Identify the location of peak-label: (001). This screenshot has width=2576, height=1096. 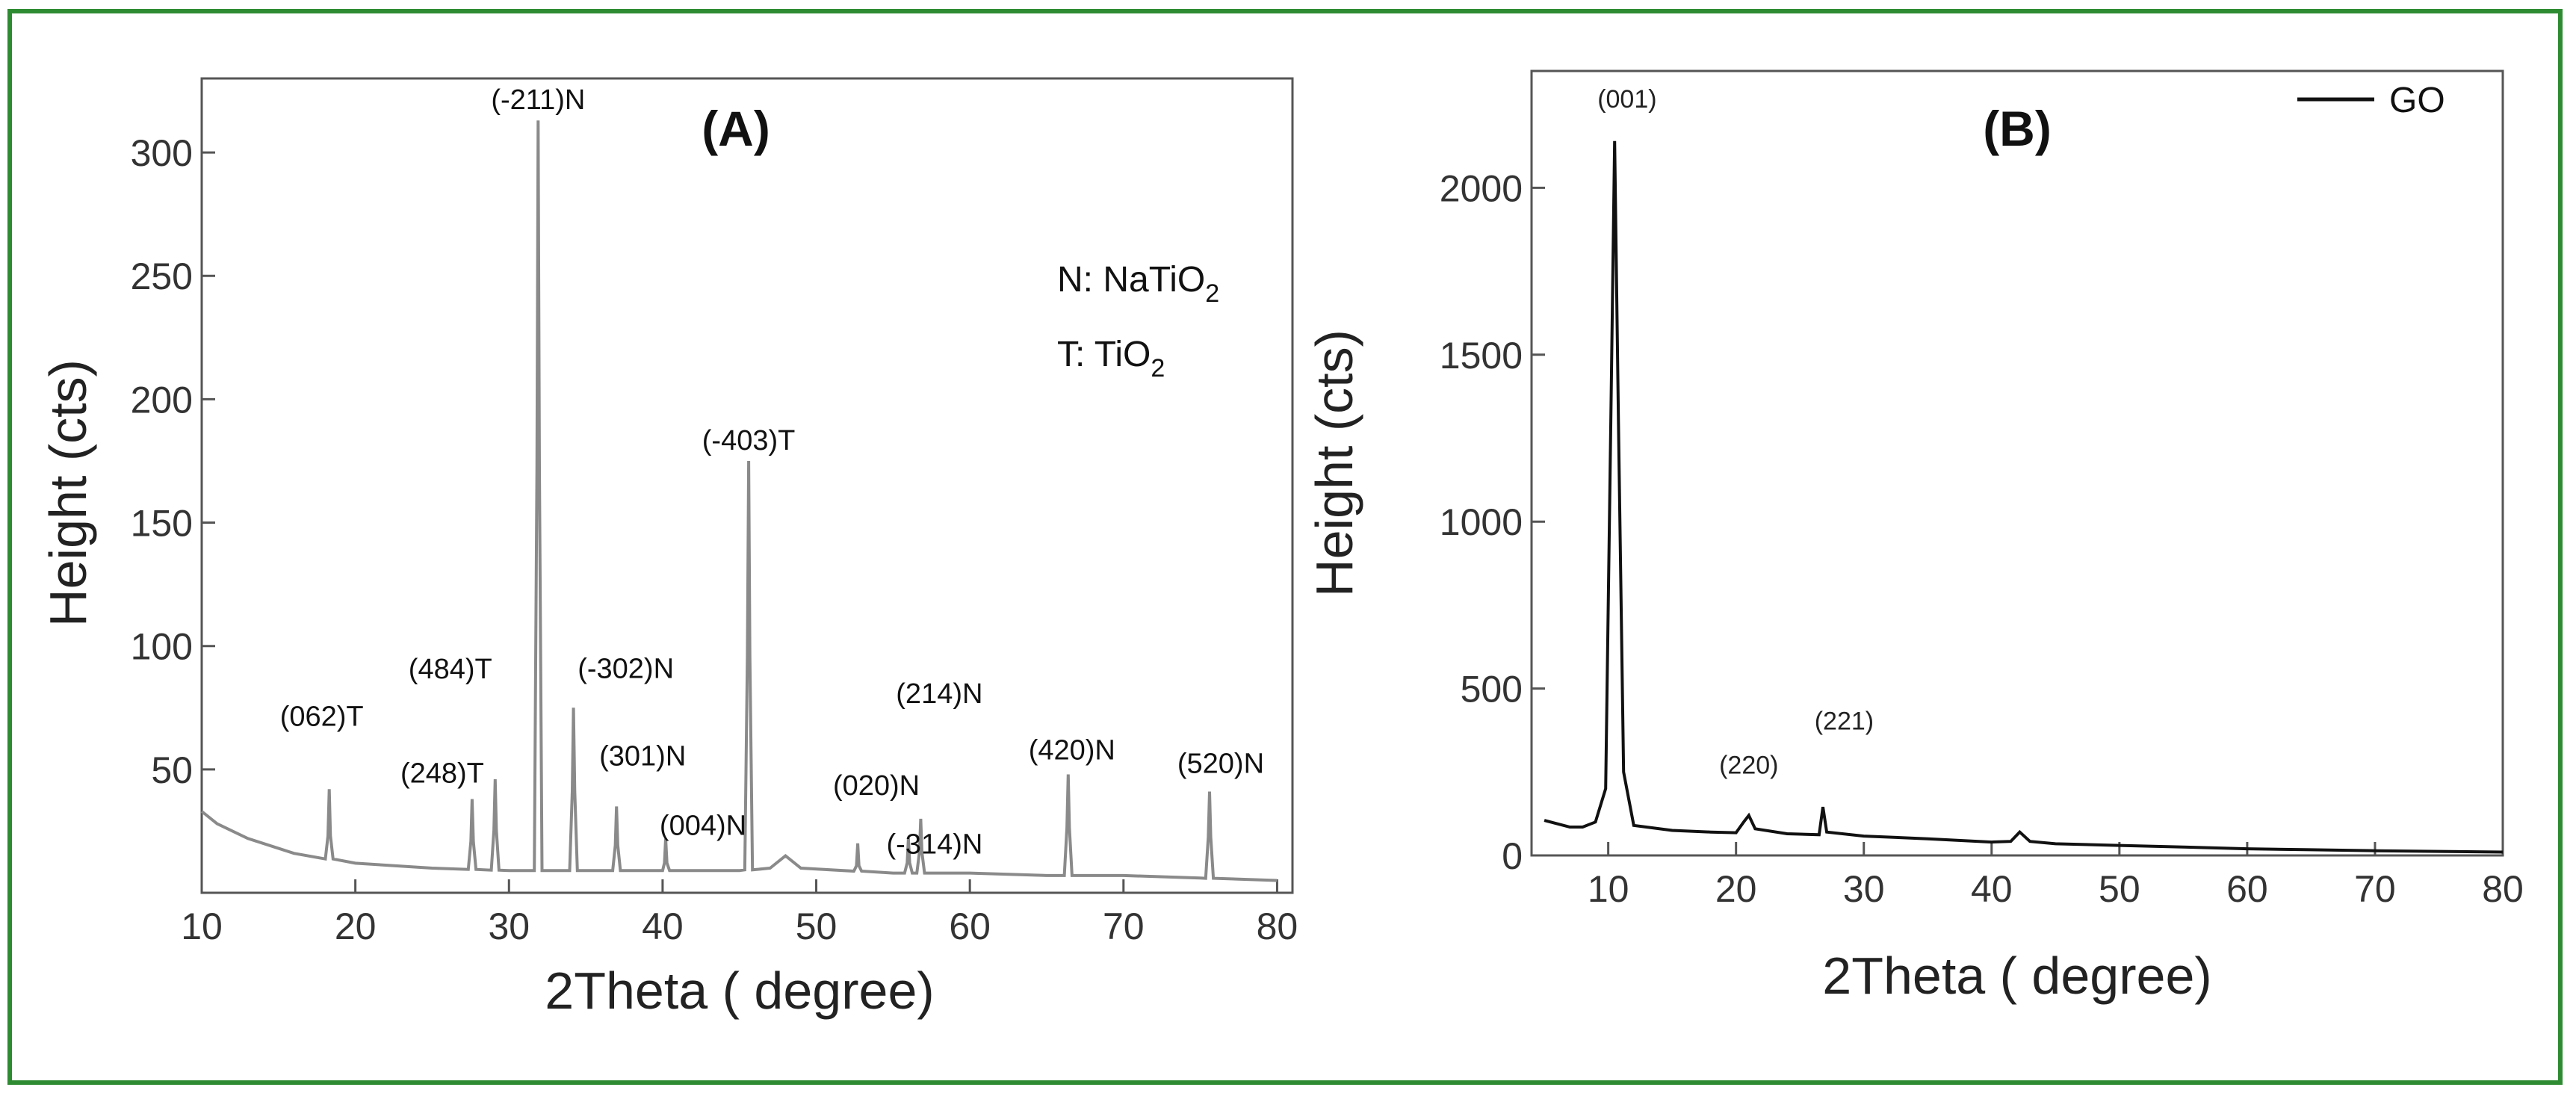
(1626, 99).